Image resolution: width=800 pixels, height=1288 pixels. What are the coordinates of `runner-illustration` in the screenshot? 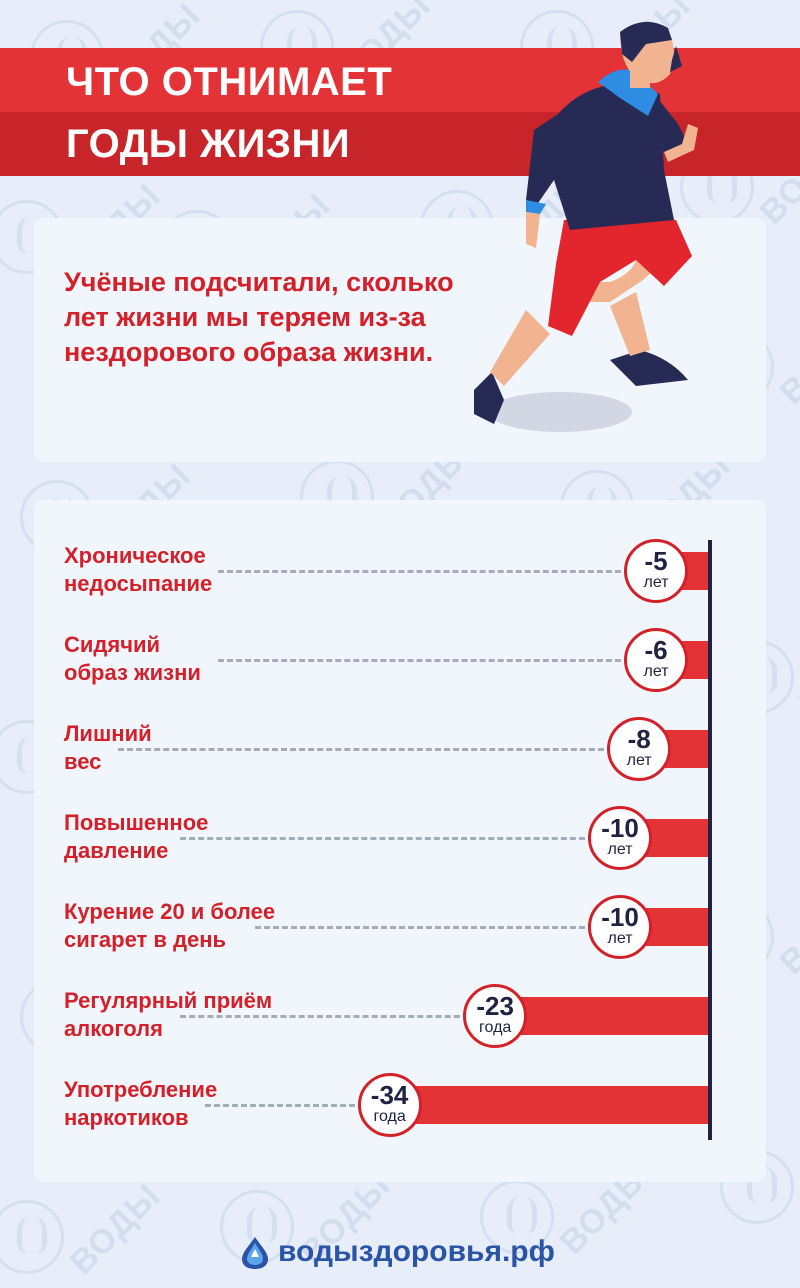 It's located at (586, 226).